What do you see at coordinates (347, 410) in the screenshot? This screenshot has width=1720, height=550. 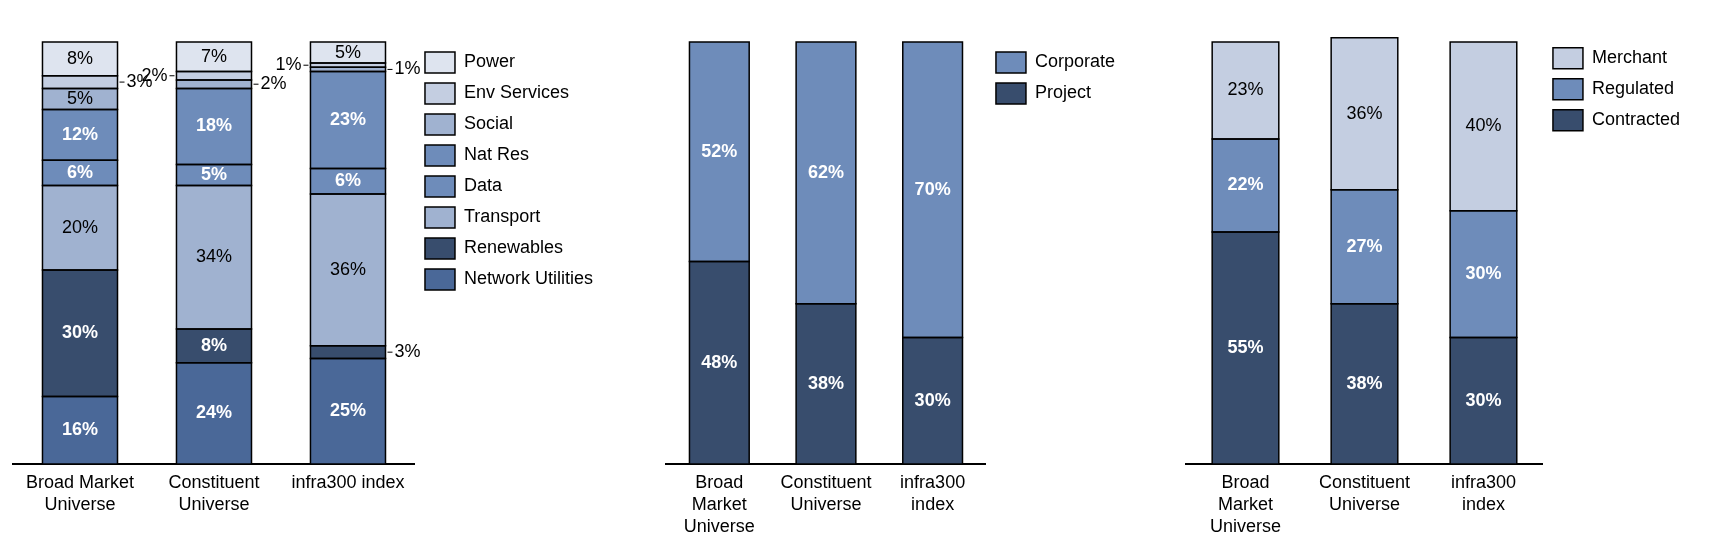 I see `data-label: 25%` at bounding box center [347, 410].